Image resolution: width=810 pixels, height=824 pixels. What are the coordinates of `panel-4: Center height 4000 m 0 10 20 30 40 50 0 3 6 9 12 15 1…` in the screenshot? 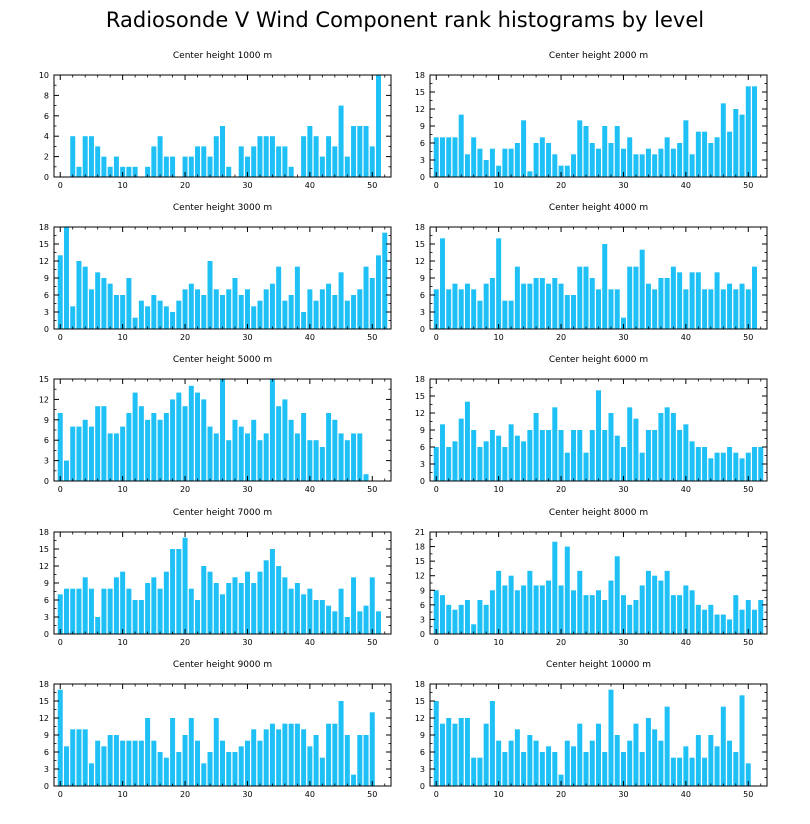 It's located at (591, 272).